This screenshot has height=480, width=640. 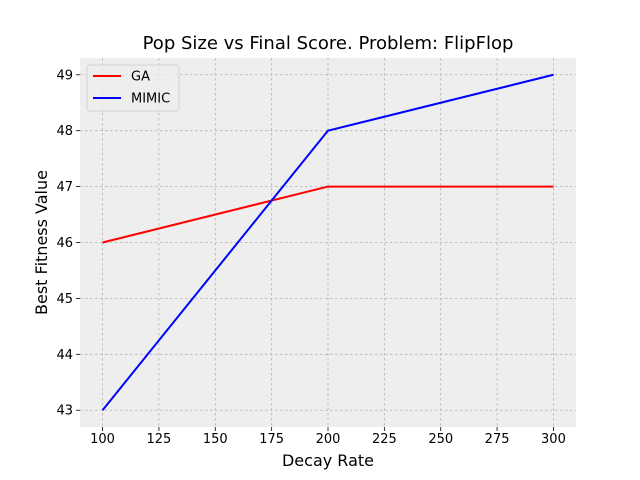 What do you see at coordinates (64, 355) in the screenshot?
I see `y-tick-label: 44` at bounding box center [64, 355].